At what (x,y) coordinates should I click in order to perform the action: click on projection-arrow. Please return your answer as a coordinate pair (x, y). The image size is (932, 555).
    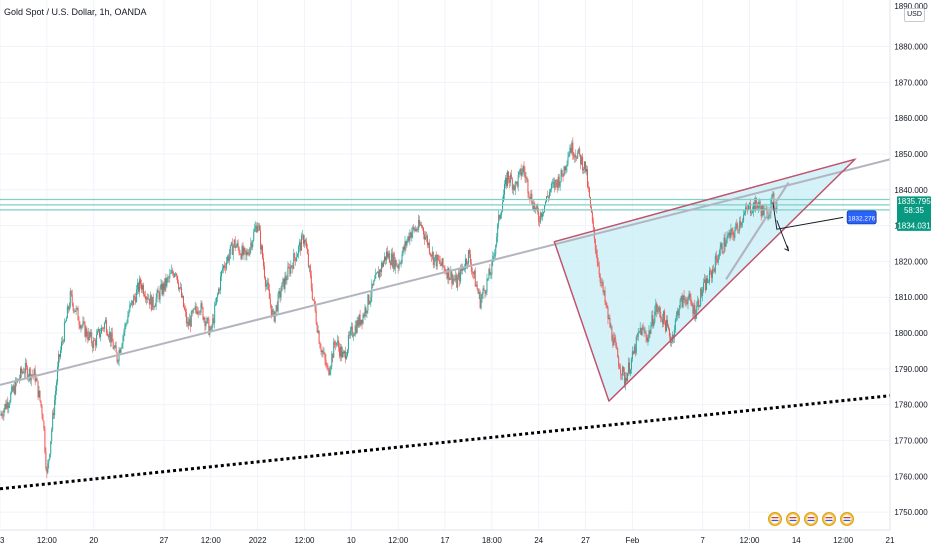
    Looking at the image, I should click on (808, 216).